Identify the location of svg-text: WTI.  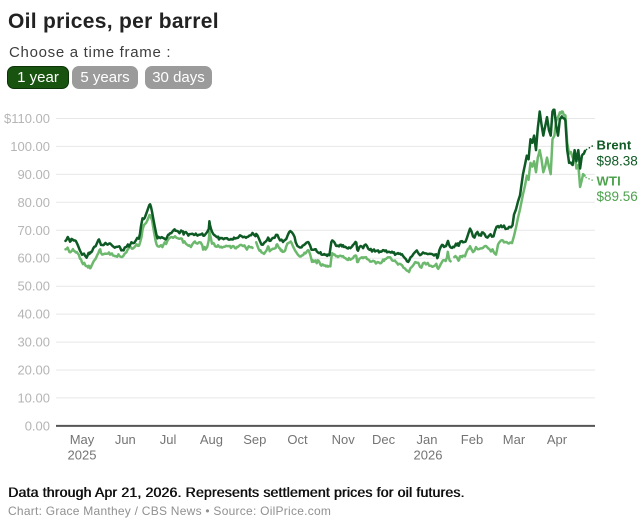
(609, 181).